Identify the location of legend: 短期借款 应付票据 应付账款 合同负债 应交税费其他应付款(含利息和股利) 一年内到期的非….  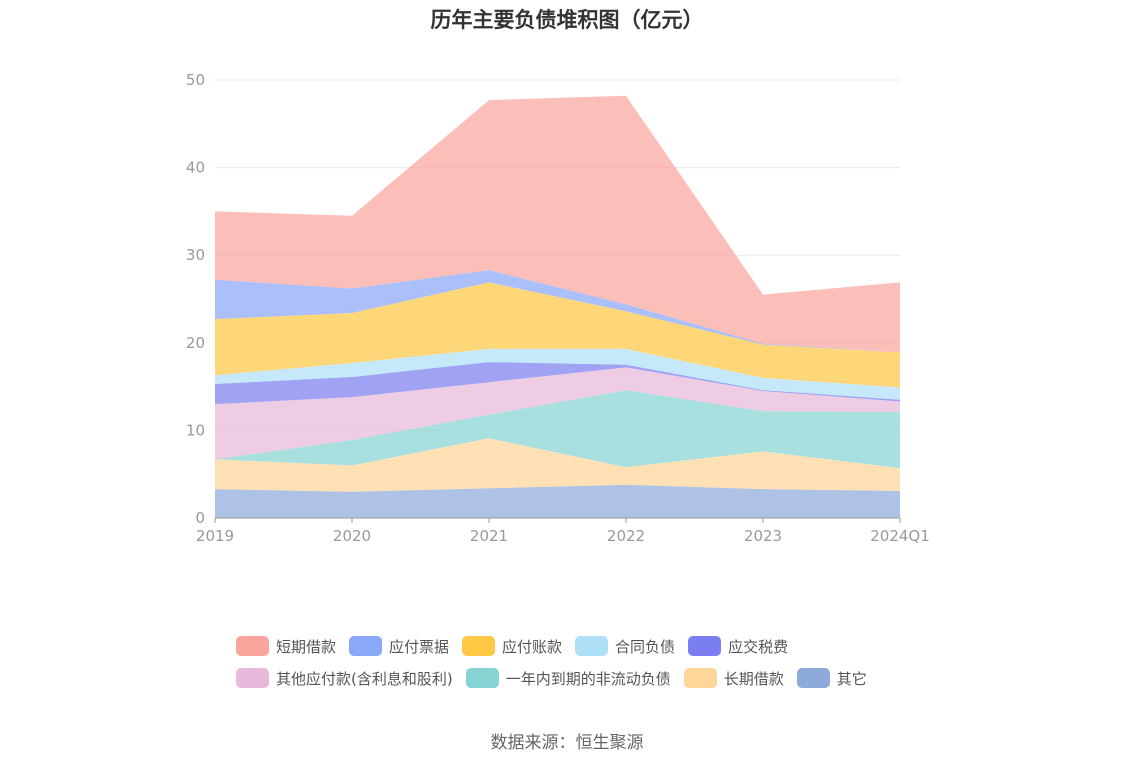
(586, 662).